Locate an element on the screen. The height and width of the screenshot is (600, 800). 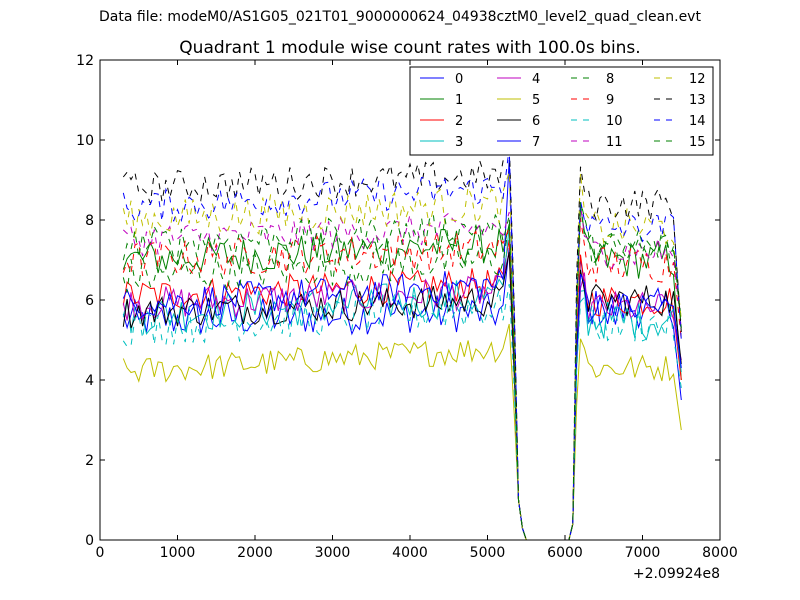
x-tick-label: 0 is located at coordinates (100, 553).